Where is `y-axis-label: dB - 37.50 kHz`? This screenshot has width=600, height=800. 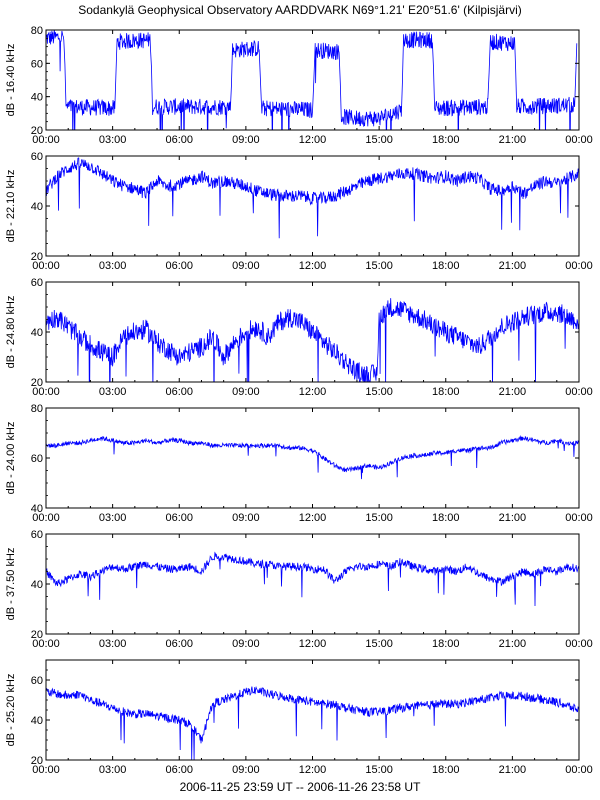 y-axis-label: dB - 37.50 kHz is located at coordinates (11, 584).